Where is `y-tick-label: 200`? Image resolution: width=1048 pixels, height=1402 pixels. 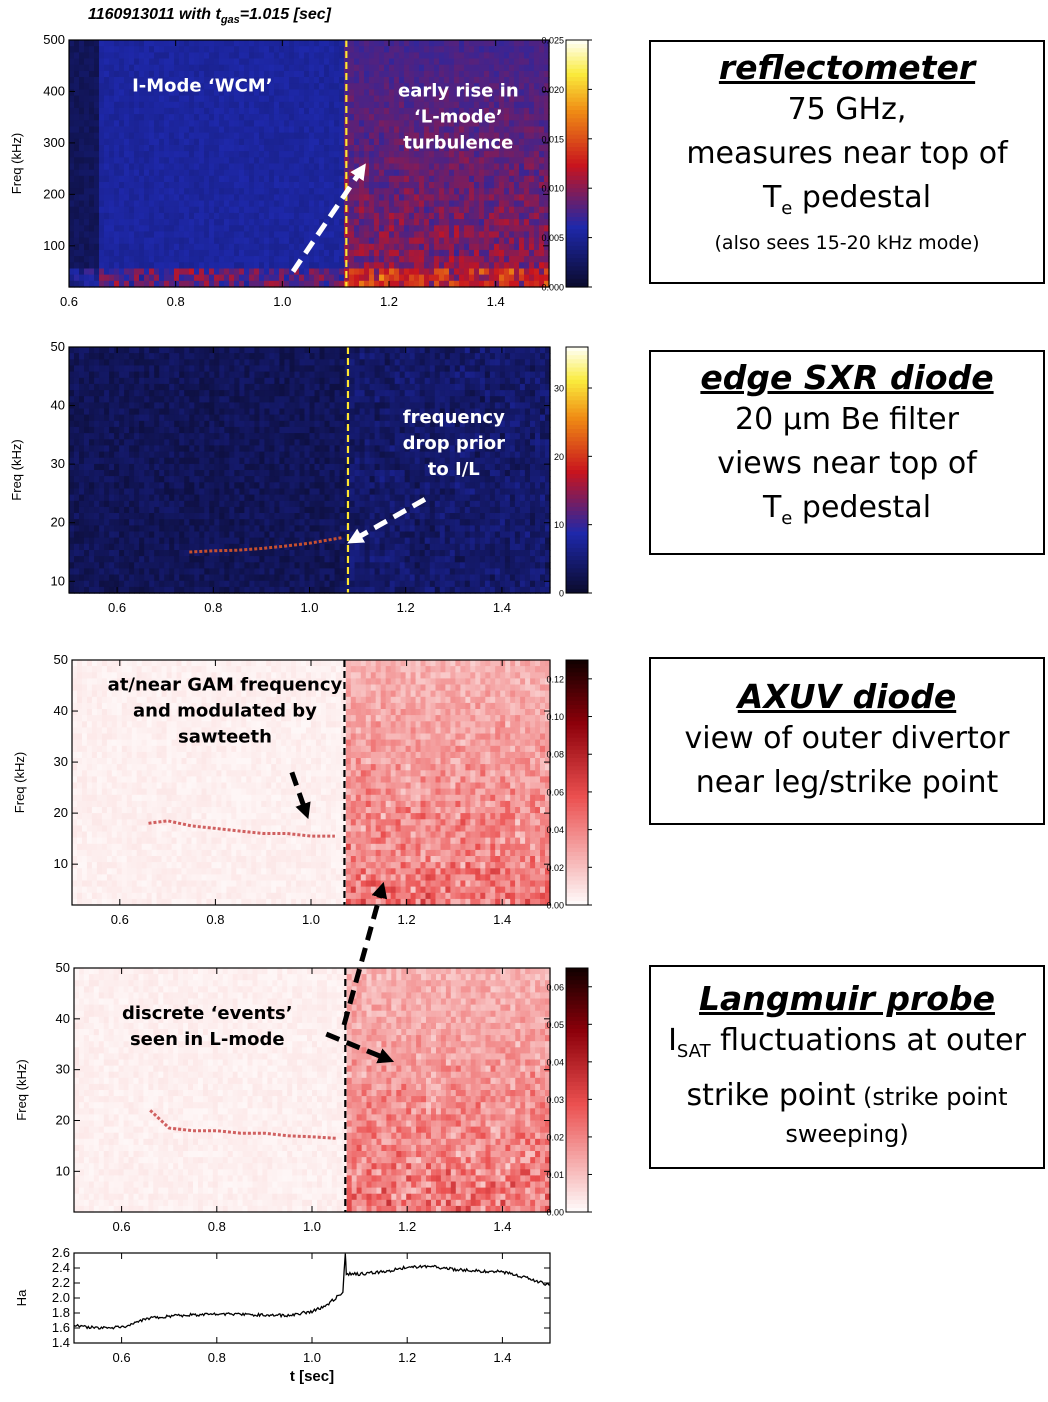
y-tick-label: 200 is located at coordinates (54, 193).